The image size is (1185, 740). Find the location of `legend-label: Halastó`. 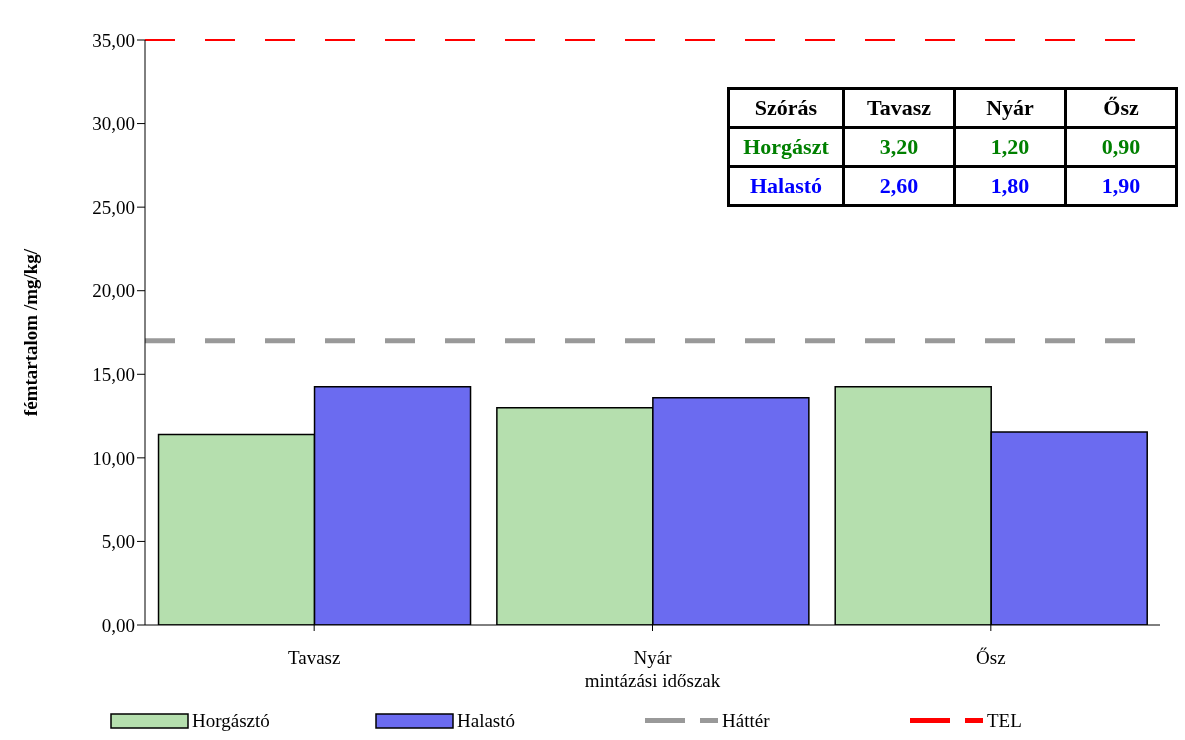

legend-label: Halastó is located at coordinates (486, 721).